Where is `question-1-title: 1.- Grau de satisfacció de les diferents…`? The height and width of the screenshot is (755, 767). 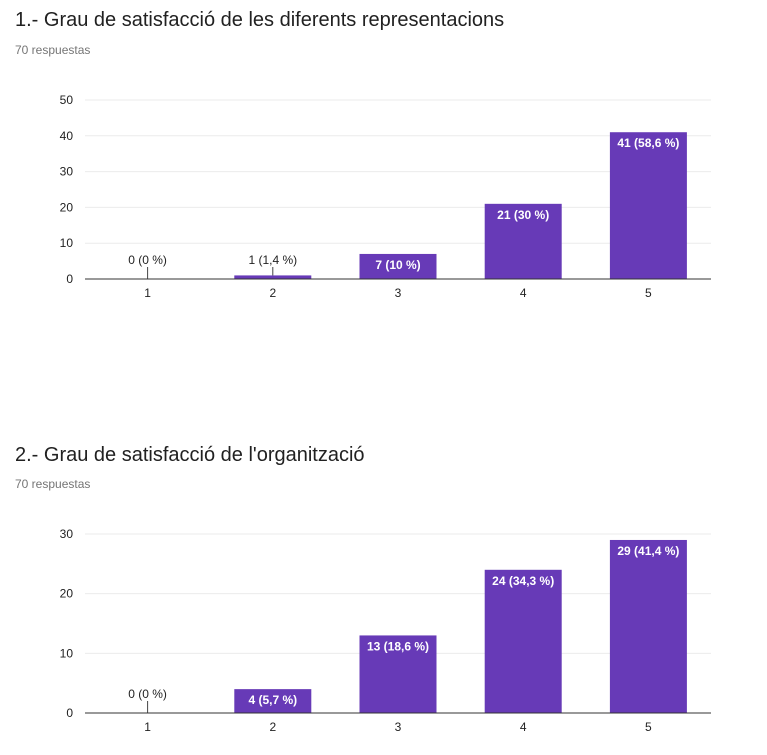
question-1-title: 1.- Grau de satisfacció de les diferents… is located at coordinates (260, 20).